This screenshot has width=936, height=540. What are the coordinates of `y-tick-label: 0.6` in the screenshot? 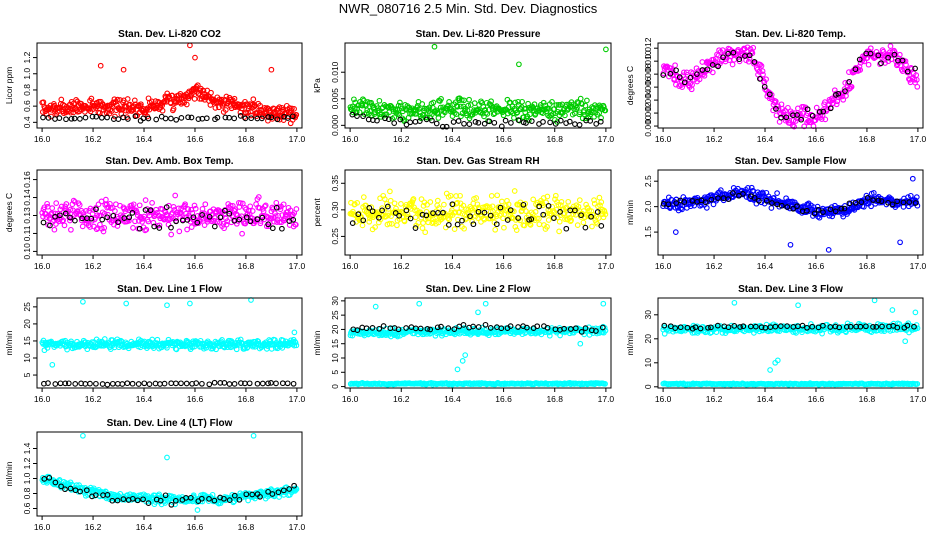 It's located at (27, 508).